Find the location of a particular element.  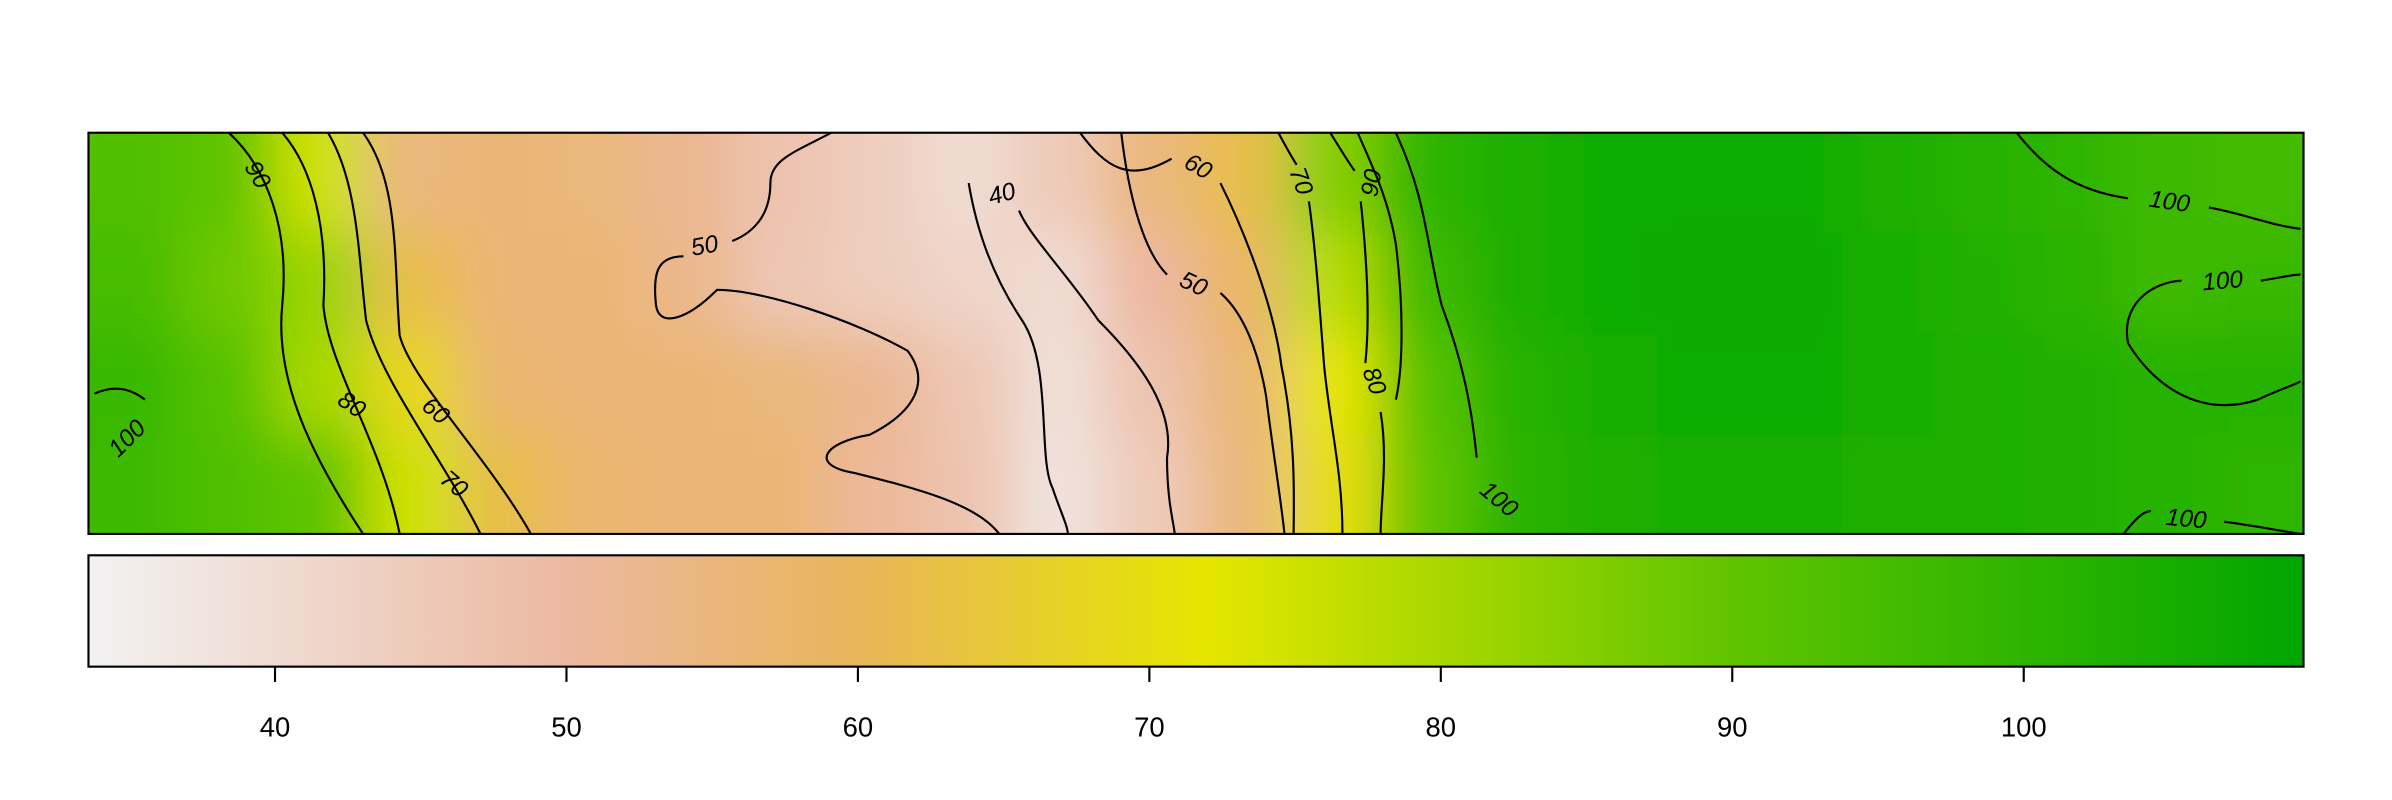

tick-label: 90 is located at coordinates (1732, 726).